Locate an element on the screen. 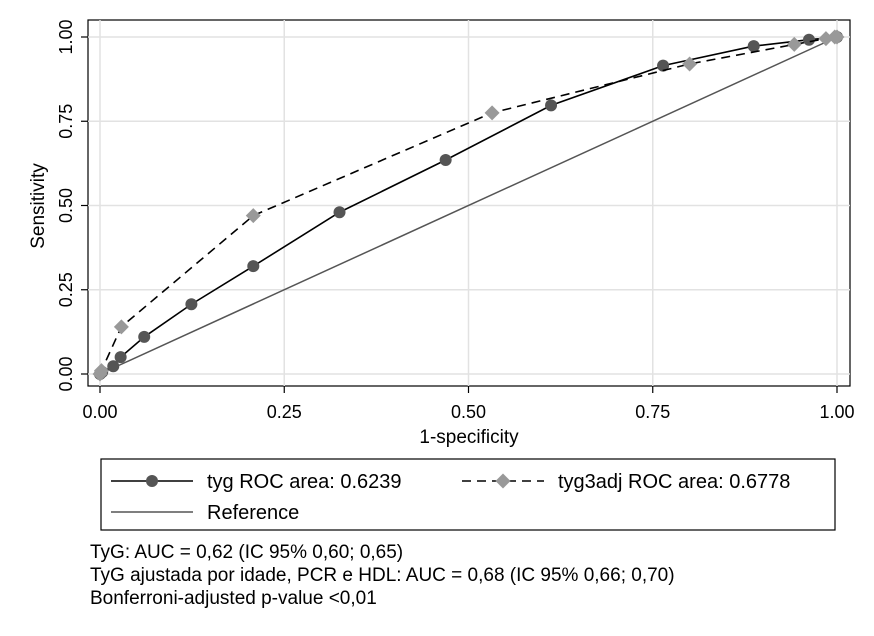  x-tick-label: 0.50 is located at coordinates (468, 412).